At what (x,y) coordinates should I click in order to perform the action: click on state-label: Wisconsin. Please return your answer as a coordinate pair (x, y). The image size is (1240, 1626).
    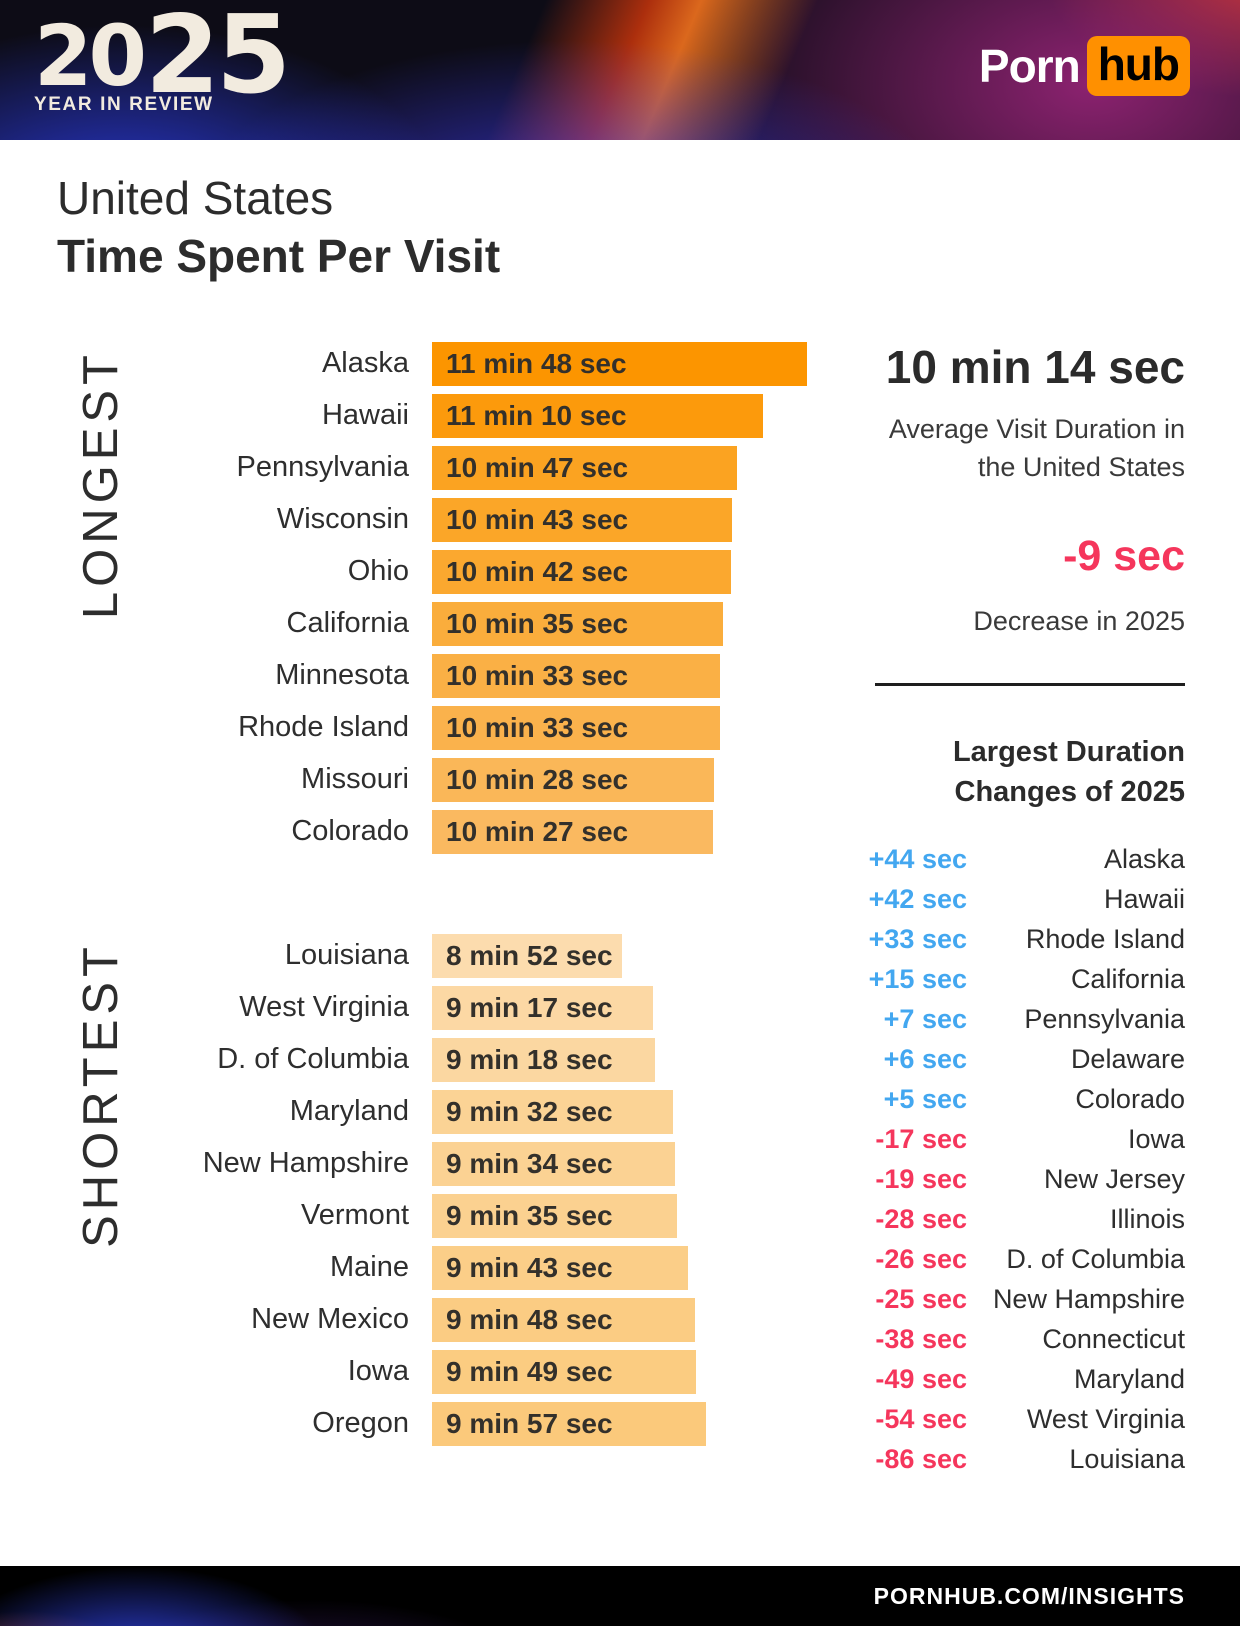
    Looking at the image, I should click on (342, 519).